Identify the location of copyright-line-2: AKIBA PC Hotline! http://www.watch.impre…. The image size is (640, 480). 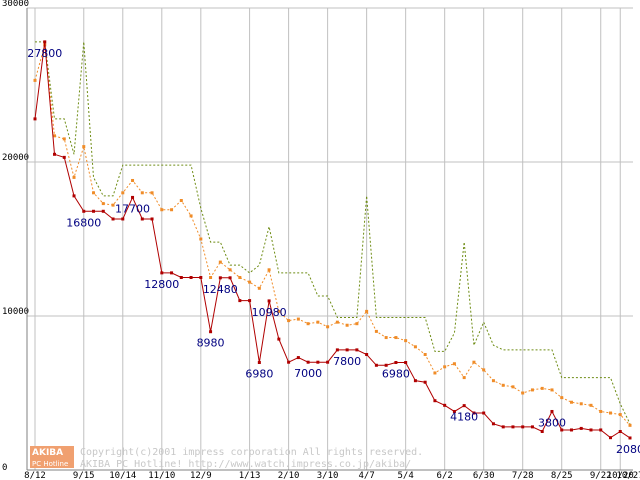
(245, 464).